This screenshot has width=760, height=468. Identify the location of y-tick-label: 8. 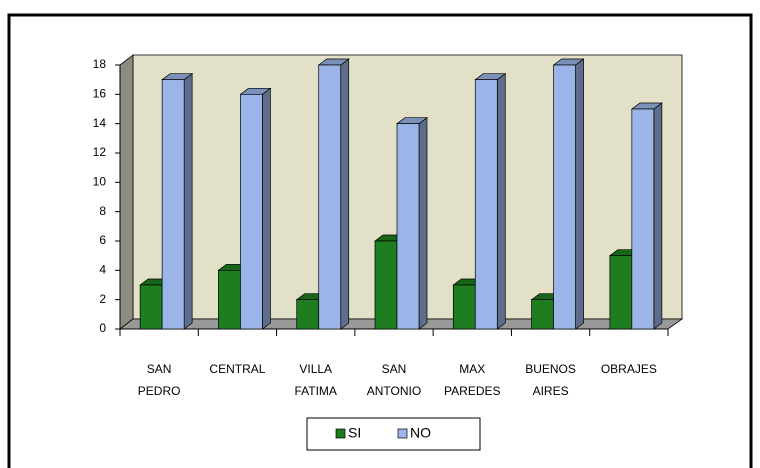
(102, 211).